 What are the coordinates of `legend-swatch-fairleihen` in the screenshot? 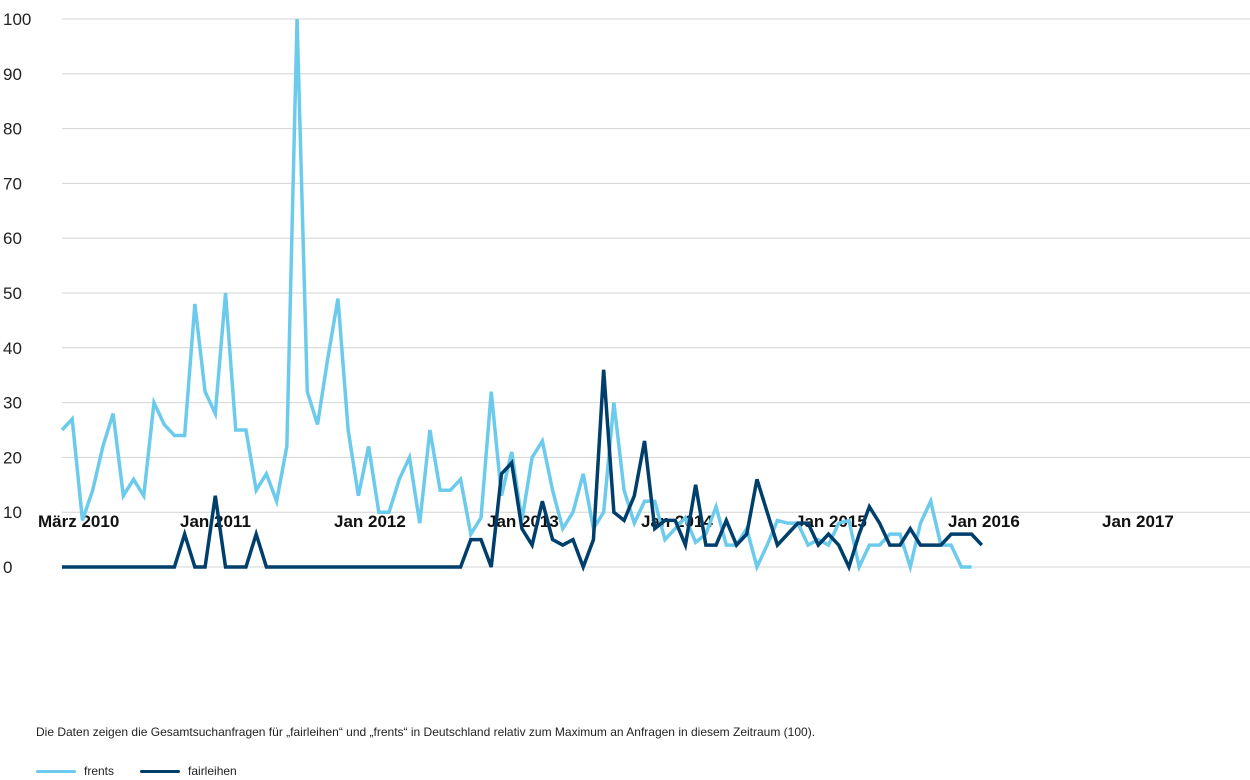 It's located at (160, 771).